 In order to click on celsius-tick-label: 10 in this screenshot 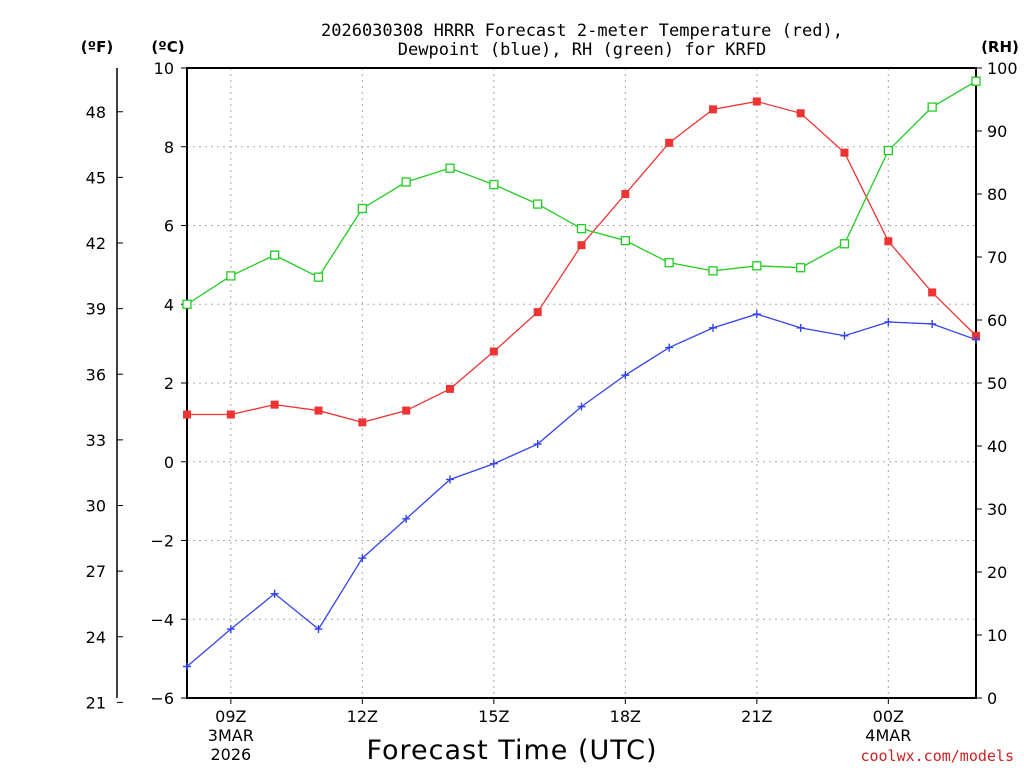, I will do `click(164, 68)`.